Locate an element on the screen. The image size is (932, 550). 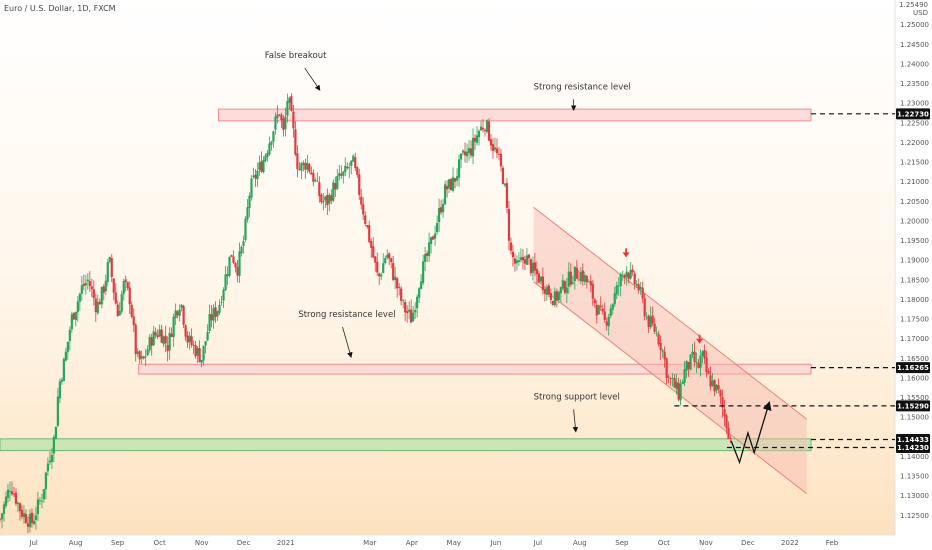
time-tick-label: Dec is located at coordinates (244, 543).